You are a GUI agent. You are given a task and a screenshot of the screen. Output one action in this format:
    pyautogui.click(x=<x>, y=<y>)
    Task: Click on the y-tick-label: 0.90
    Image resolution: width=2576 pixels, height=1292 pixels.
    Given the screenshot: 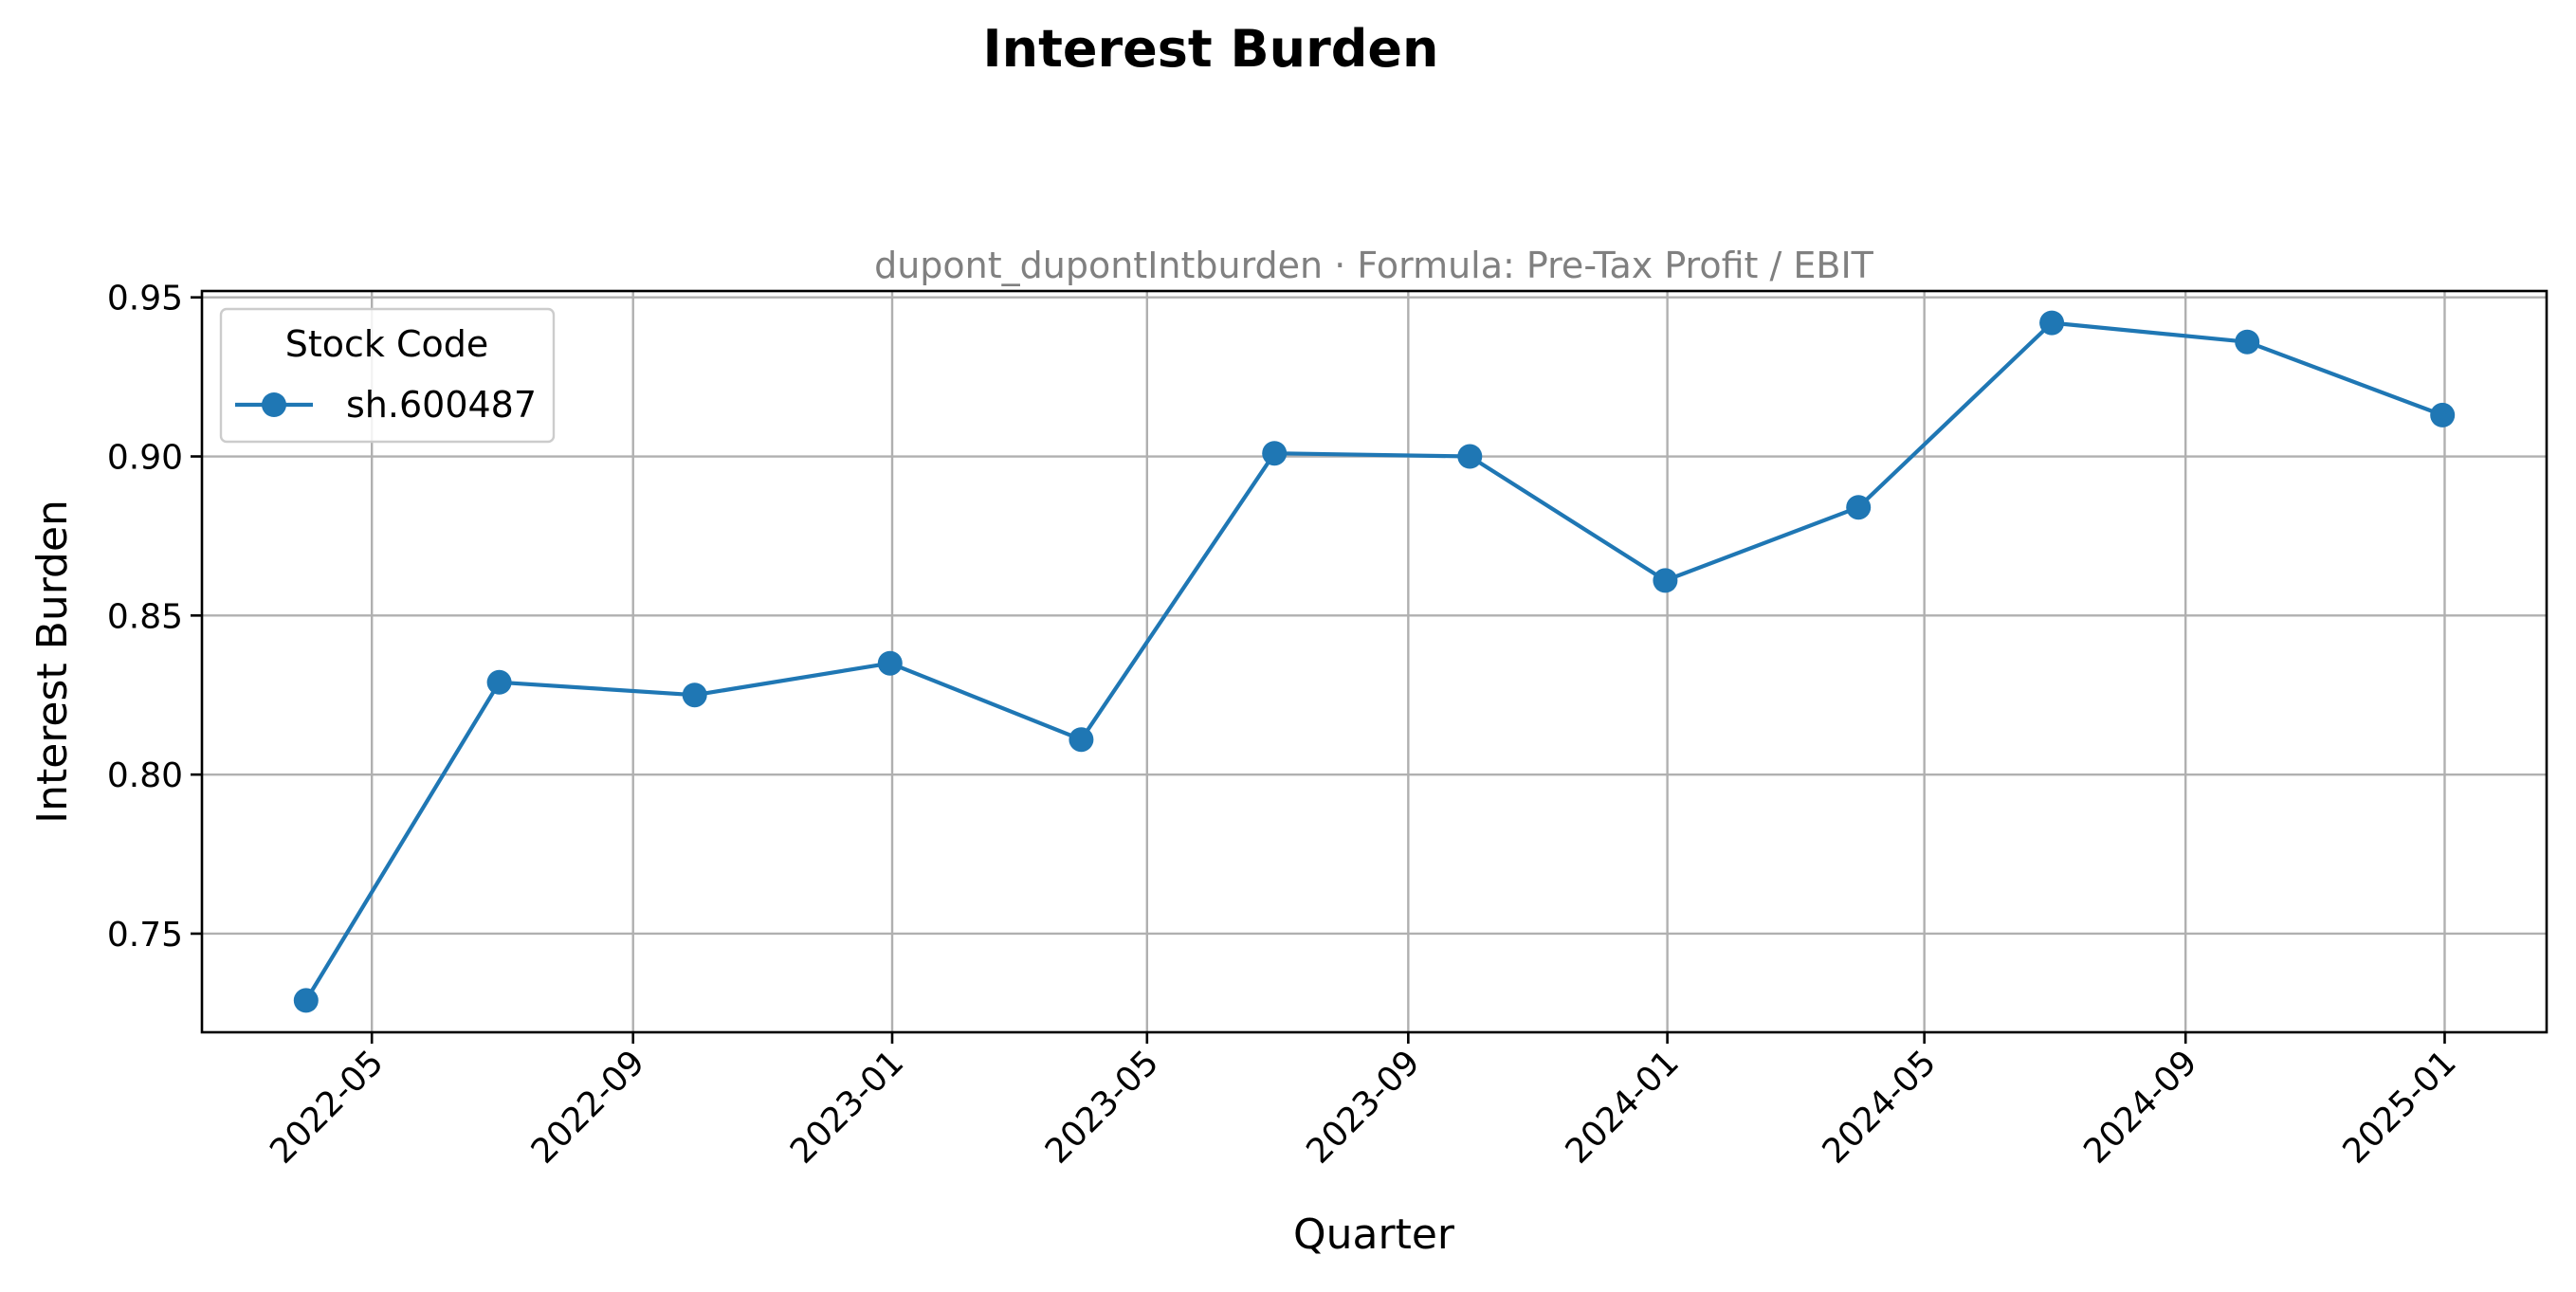 What is the action you would take?
    pyautogui.click(x=145, y=458)
    